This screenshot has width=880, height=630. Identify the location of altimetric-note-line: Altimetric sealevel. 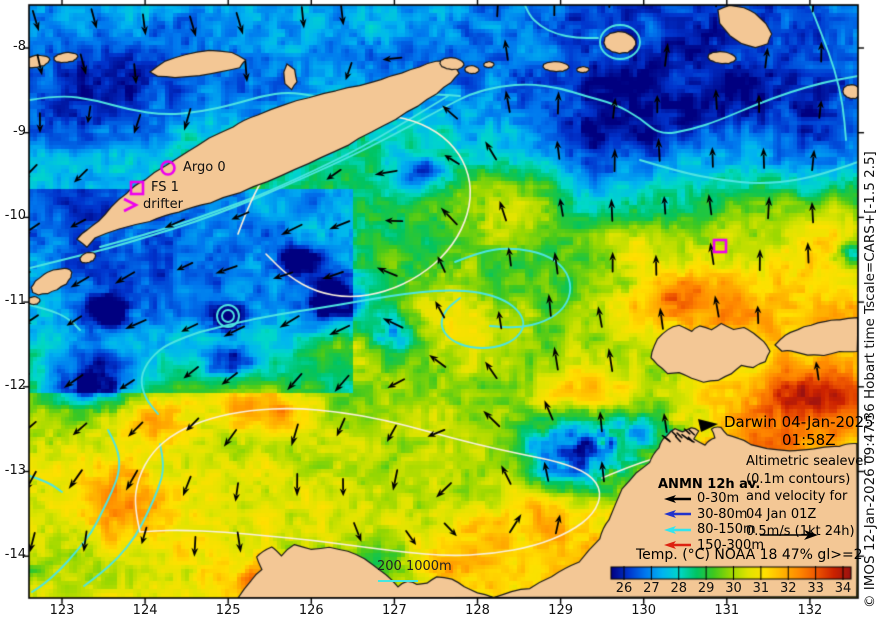
(806, 461).